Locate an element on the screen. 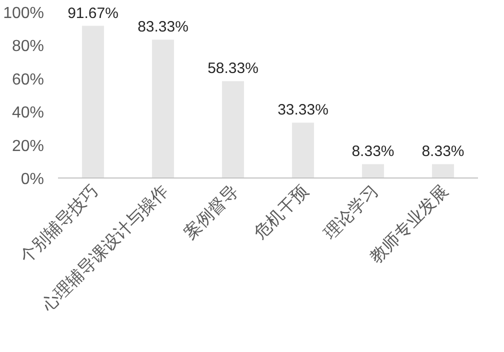 This screenshot has width=504, height=352. x-tick-label: 理论学习 is located at coordinates (351, 212).